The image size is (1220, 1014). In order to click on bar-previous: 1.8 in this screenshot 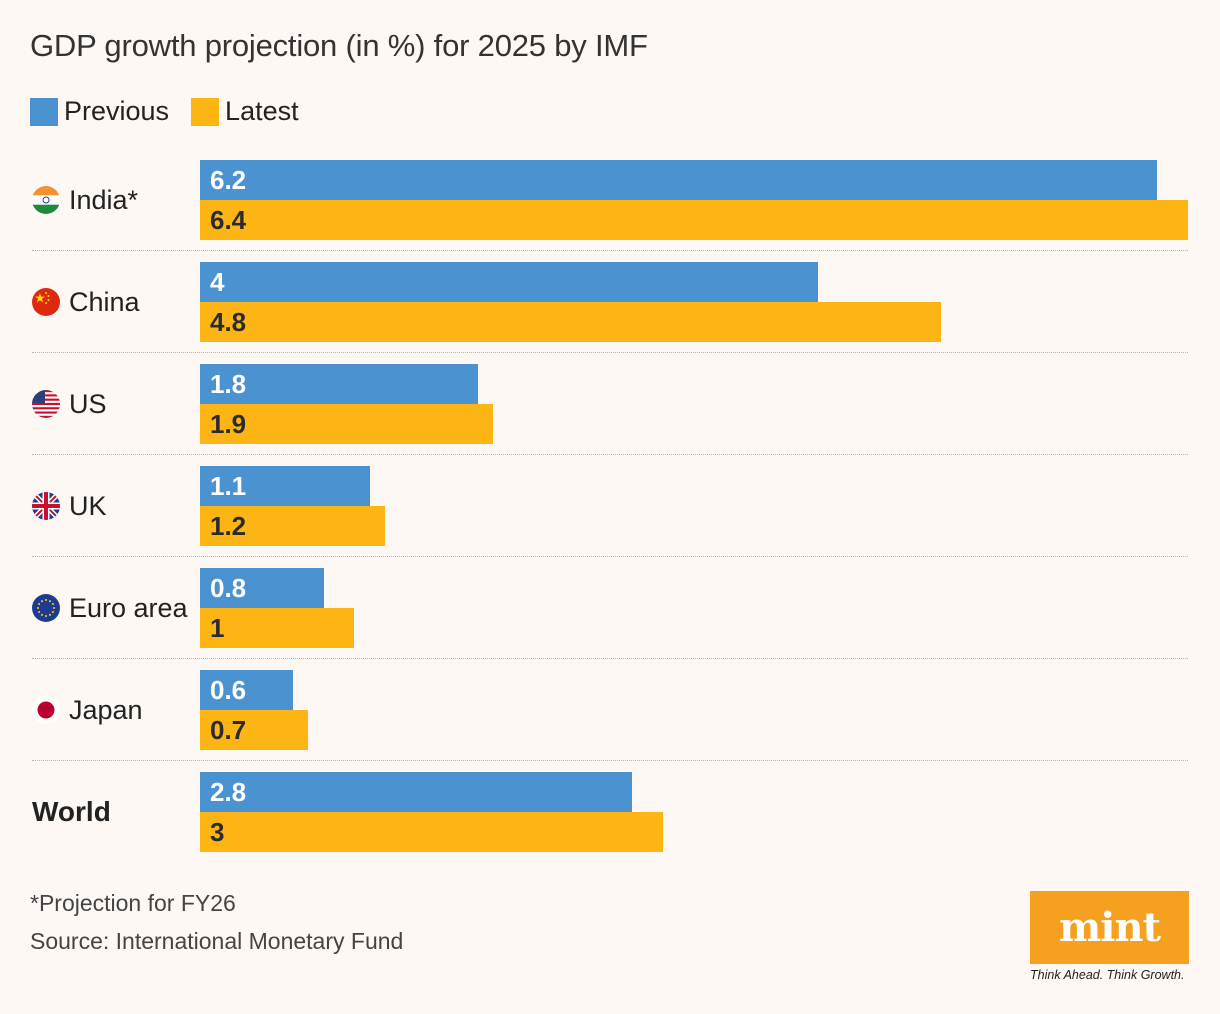, I will do `click(339, 384)`.